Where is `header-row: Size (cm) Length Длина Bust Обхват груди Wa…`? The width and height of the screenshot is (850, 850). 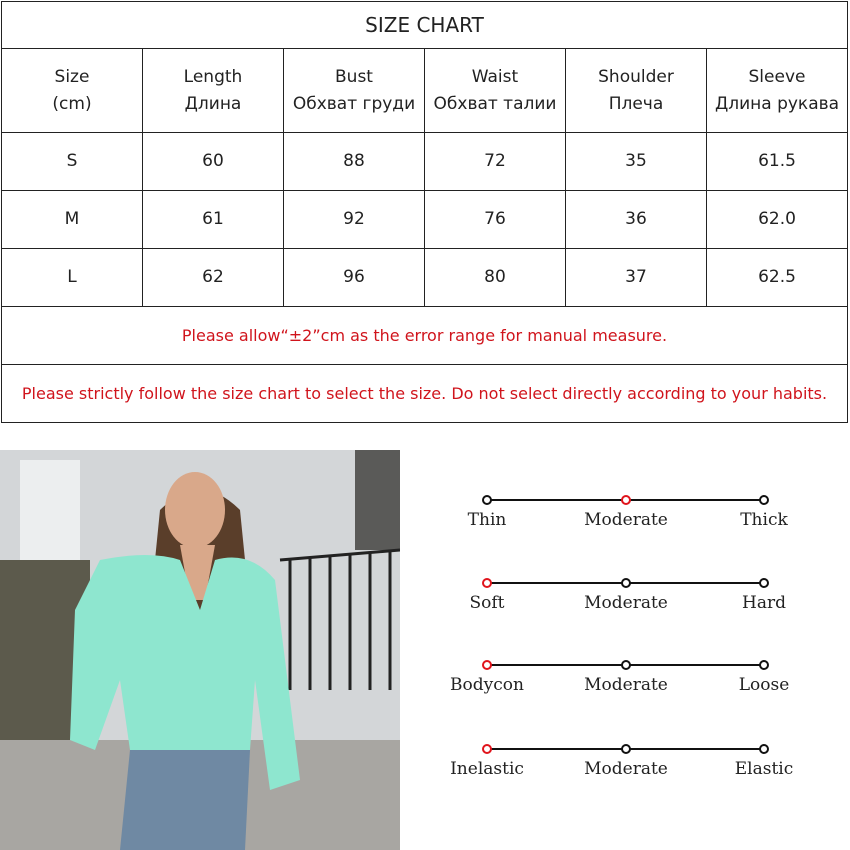
header-row: Size (cm) Length Длина Bust Обхват груди Wa… is located at coordinates (424, 90).